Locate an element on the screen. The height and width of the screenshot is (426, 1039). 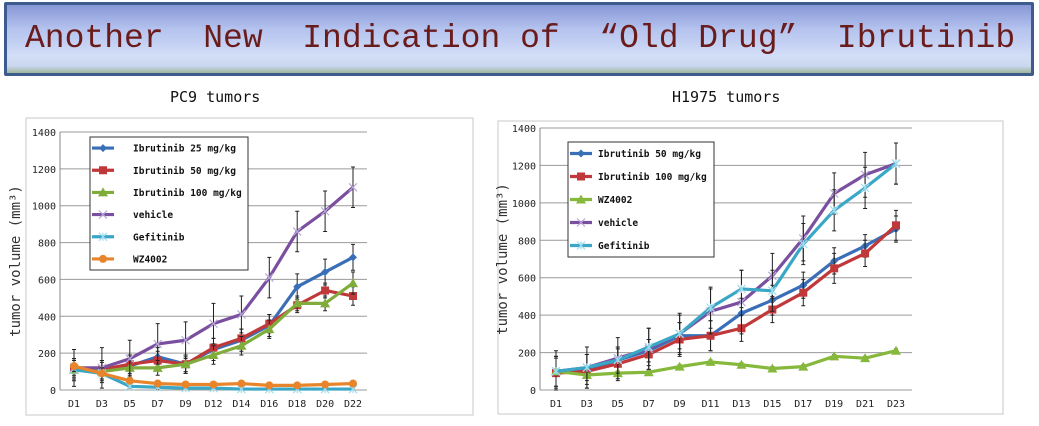
pc9-x-tick-label: D7 is located at coordinates (158, 404).